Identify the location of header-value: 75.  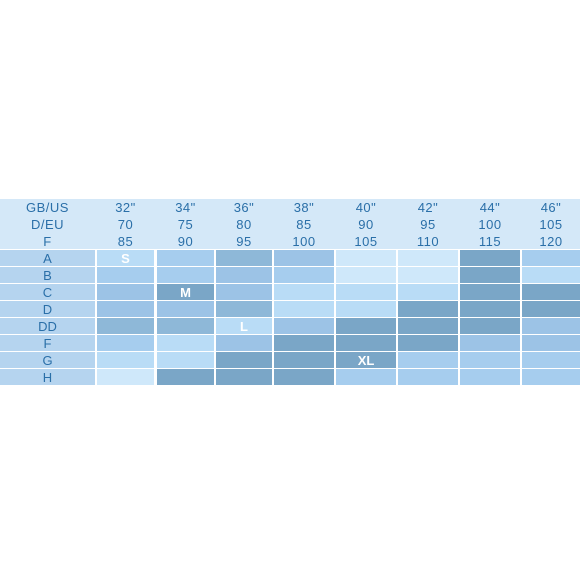
(185, 224).